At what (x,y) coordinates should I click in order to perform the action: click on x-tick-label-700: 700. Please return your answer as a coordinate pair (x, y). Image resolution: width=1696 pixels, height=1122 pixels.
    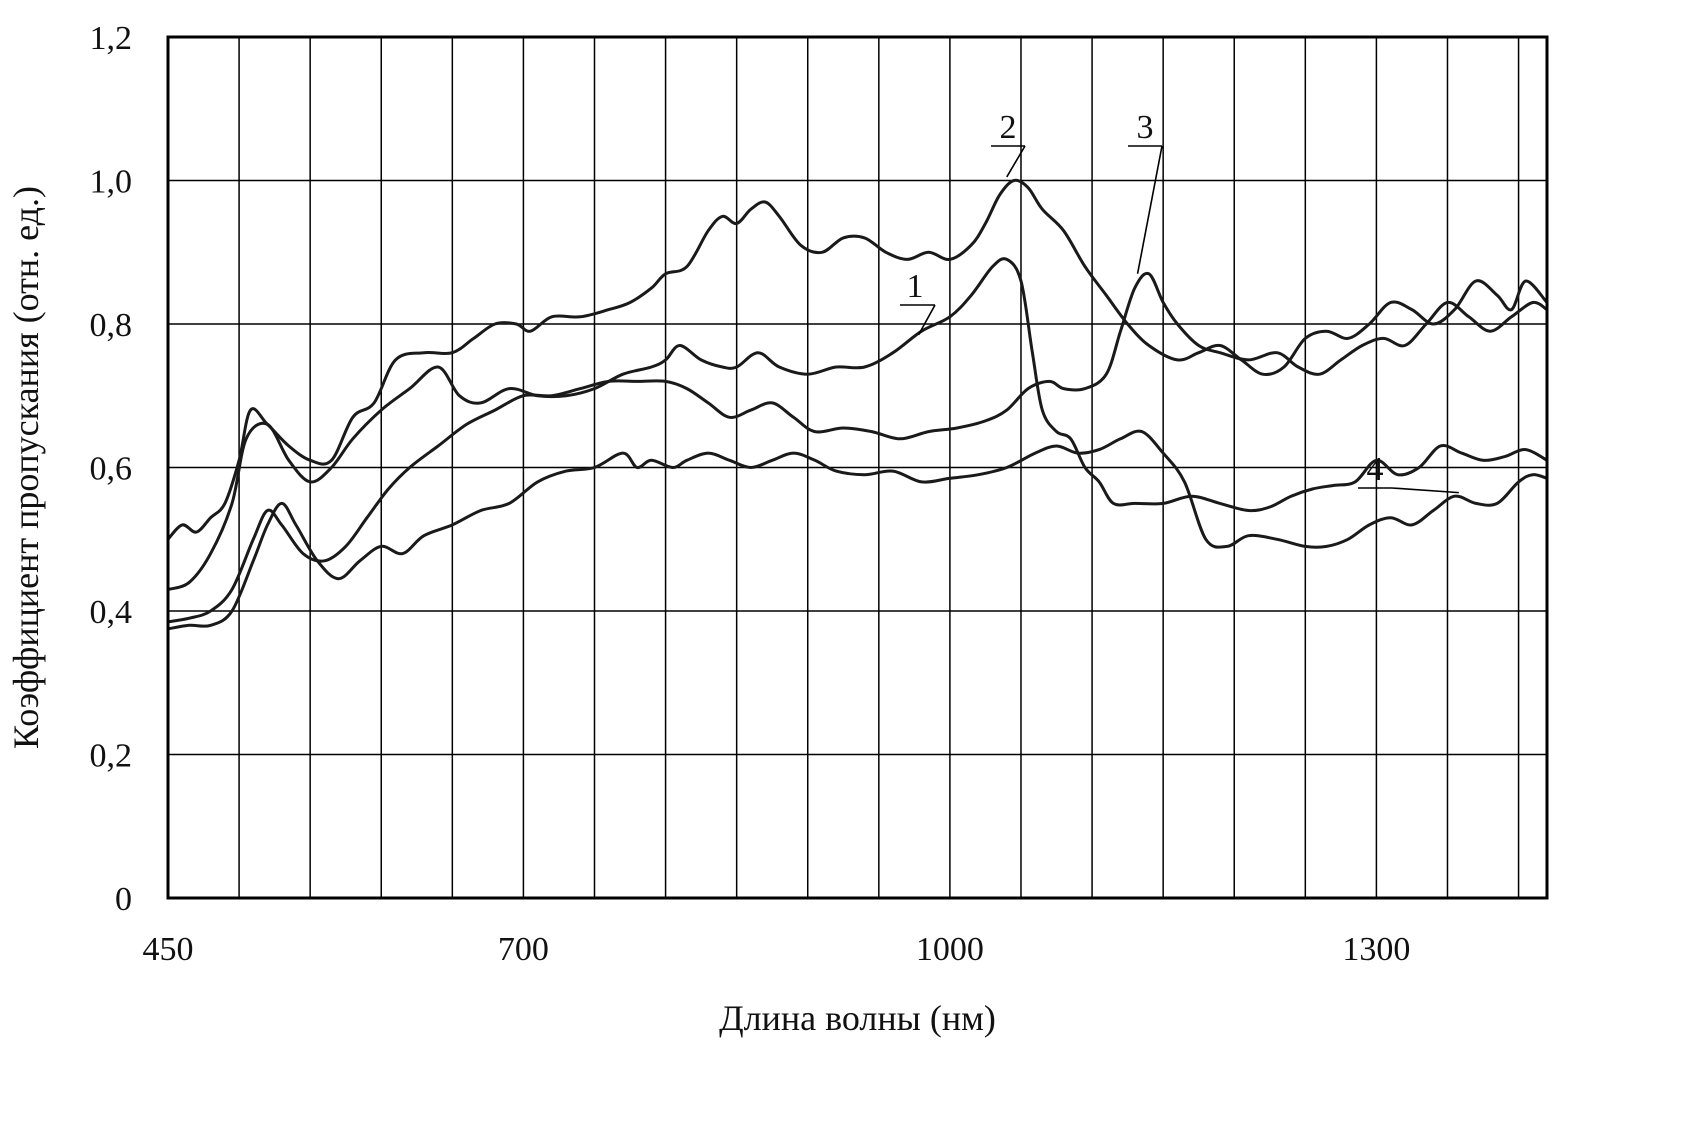
    Looking at the image, I should click on (523, 949).